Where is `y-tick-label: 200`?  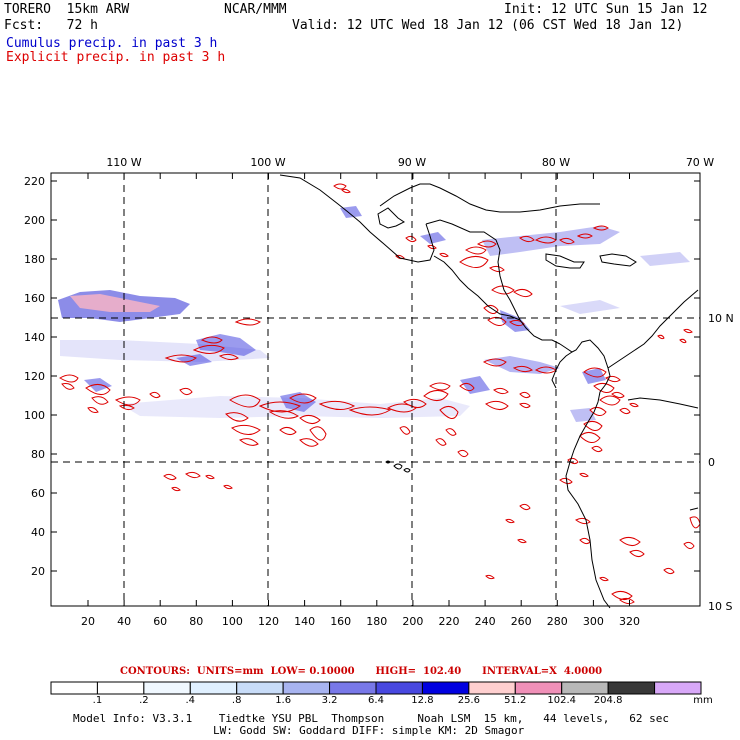 y-tick-label: 200 is located at coordinates (34, 220).